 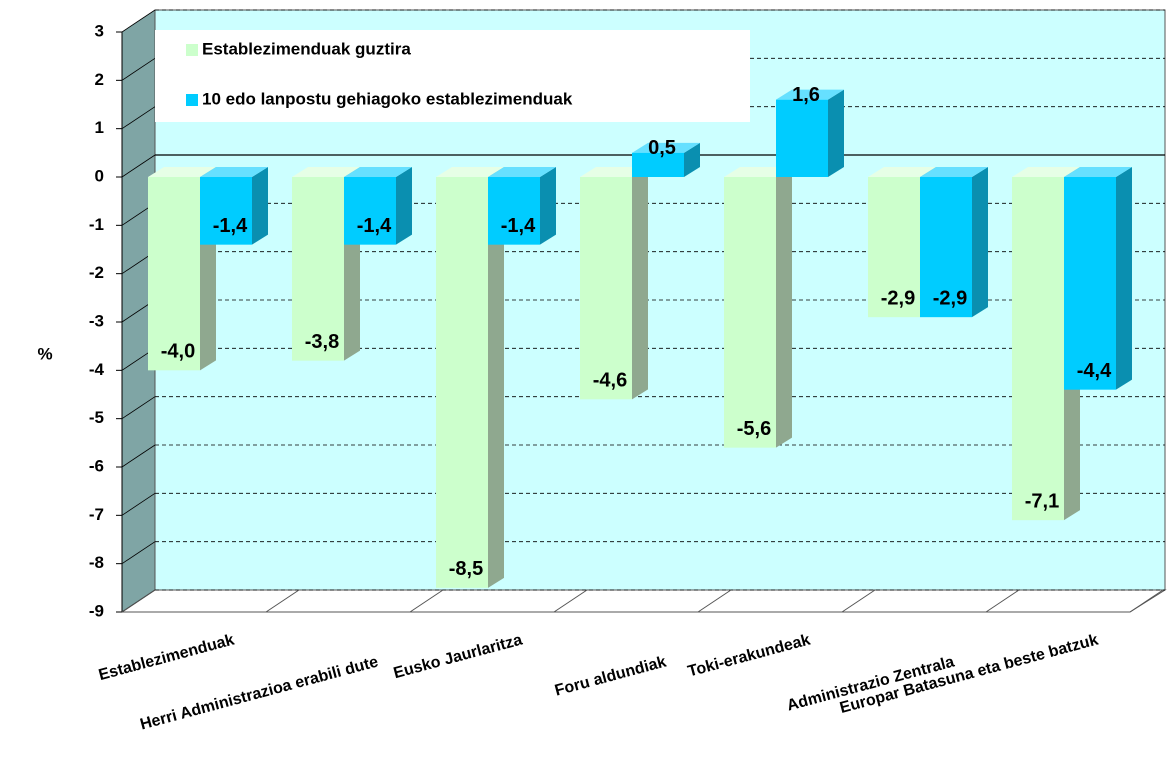 I want to click on floor, so click(x=643, y=601).